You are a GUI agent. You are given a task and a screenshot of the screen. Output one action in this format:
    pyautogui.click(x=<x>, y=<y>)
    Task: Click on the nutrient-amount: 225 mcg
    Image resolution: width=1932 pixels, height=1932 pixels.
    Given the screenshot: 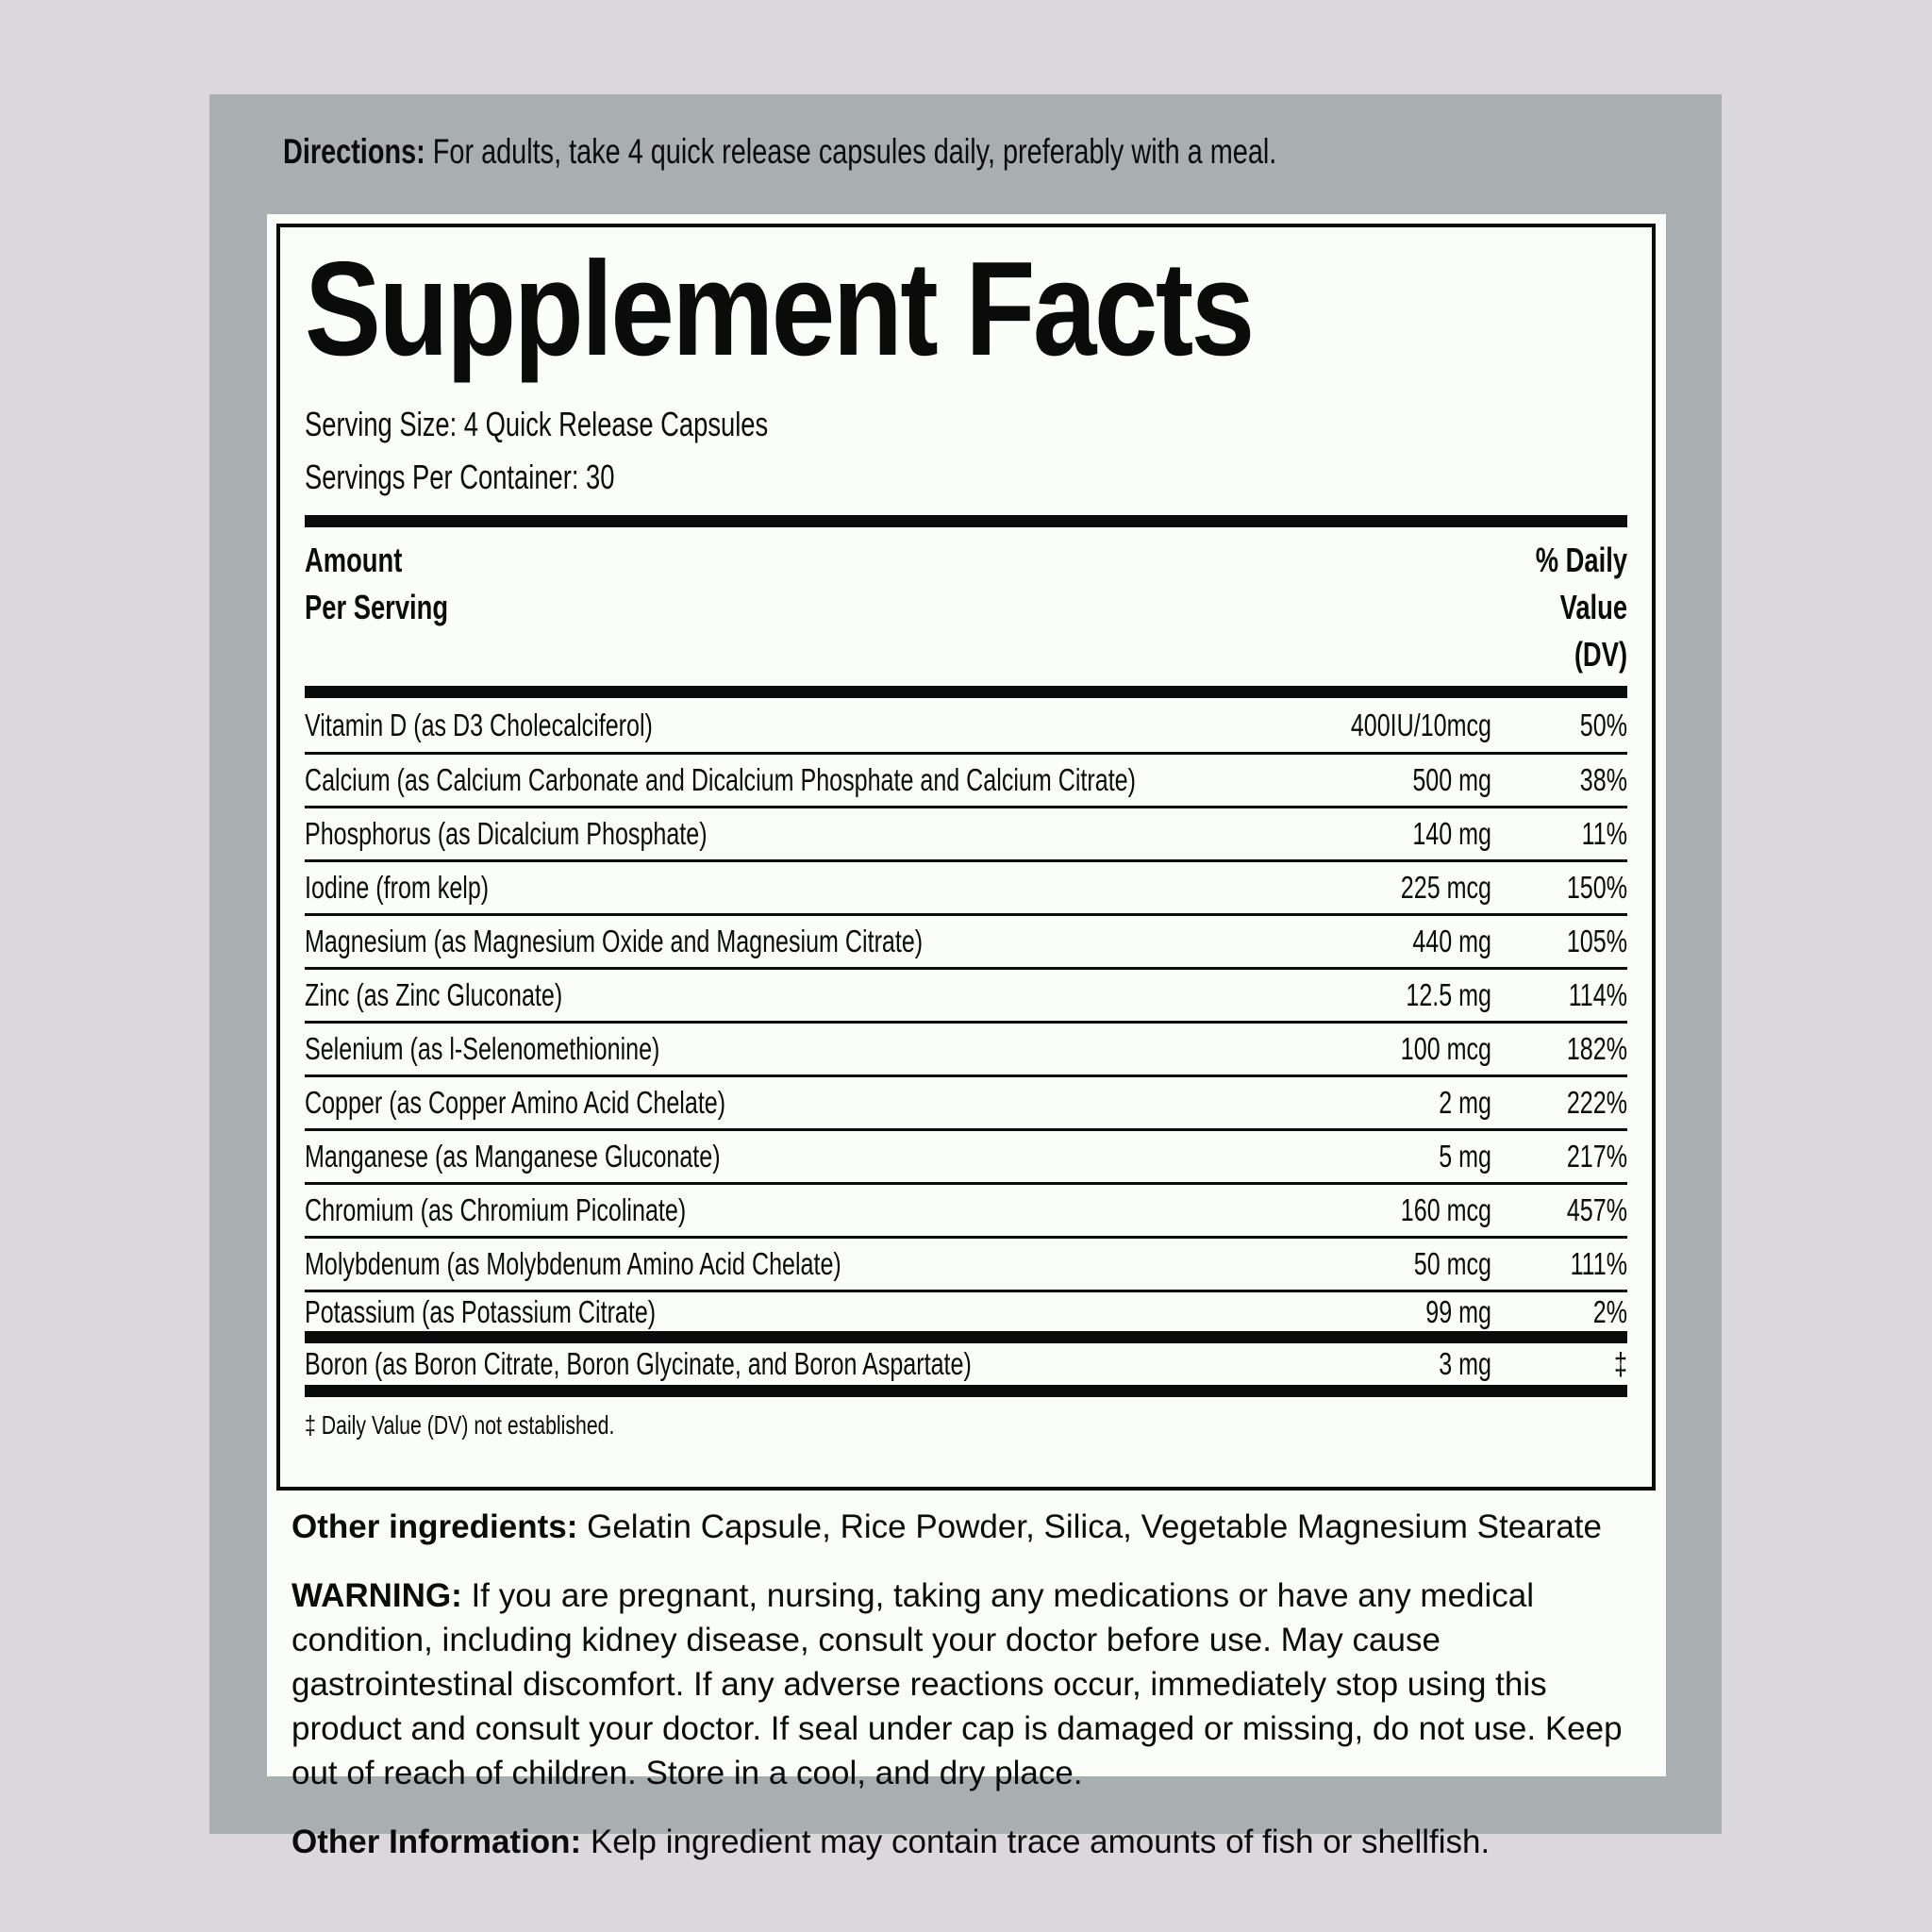 What is the action you would take?
    pyautogui.click(x=1359, y=888)
    